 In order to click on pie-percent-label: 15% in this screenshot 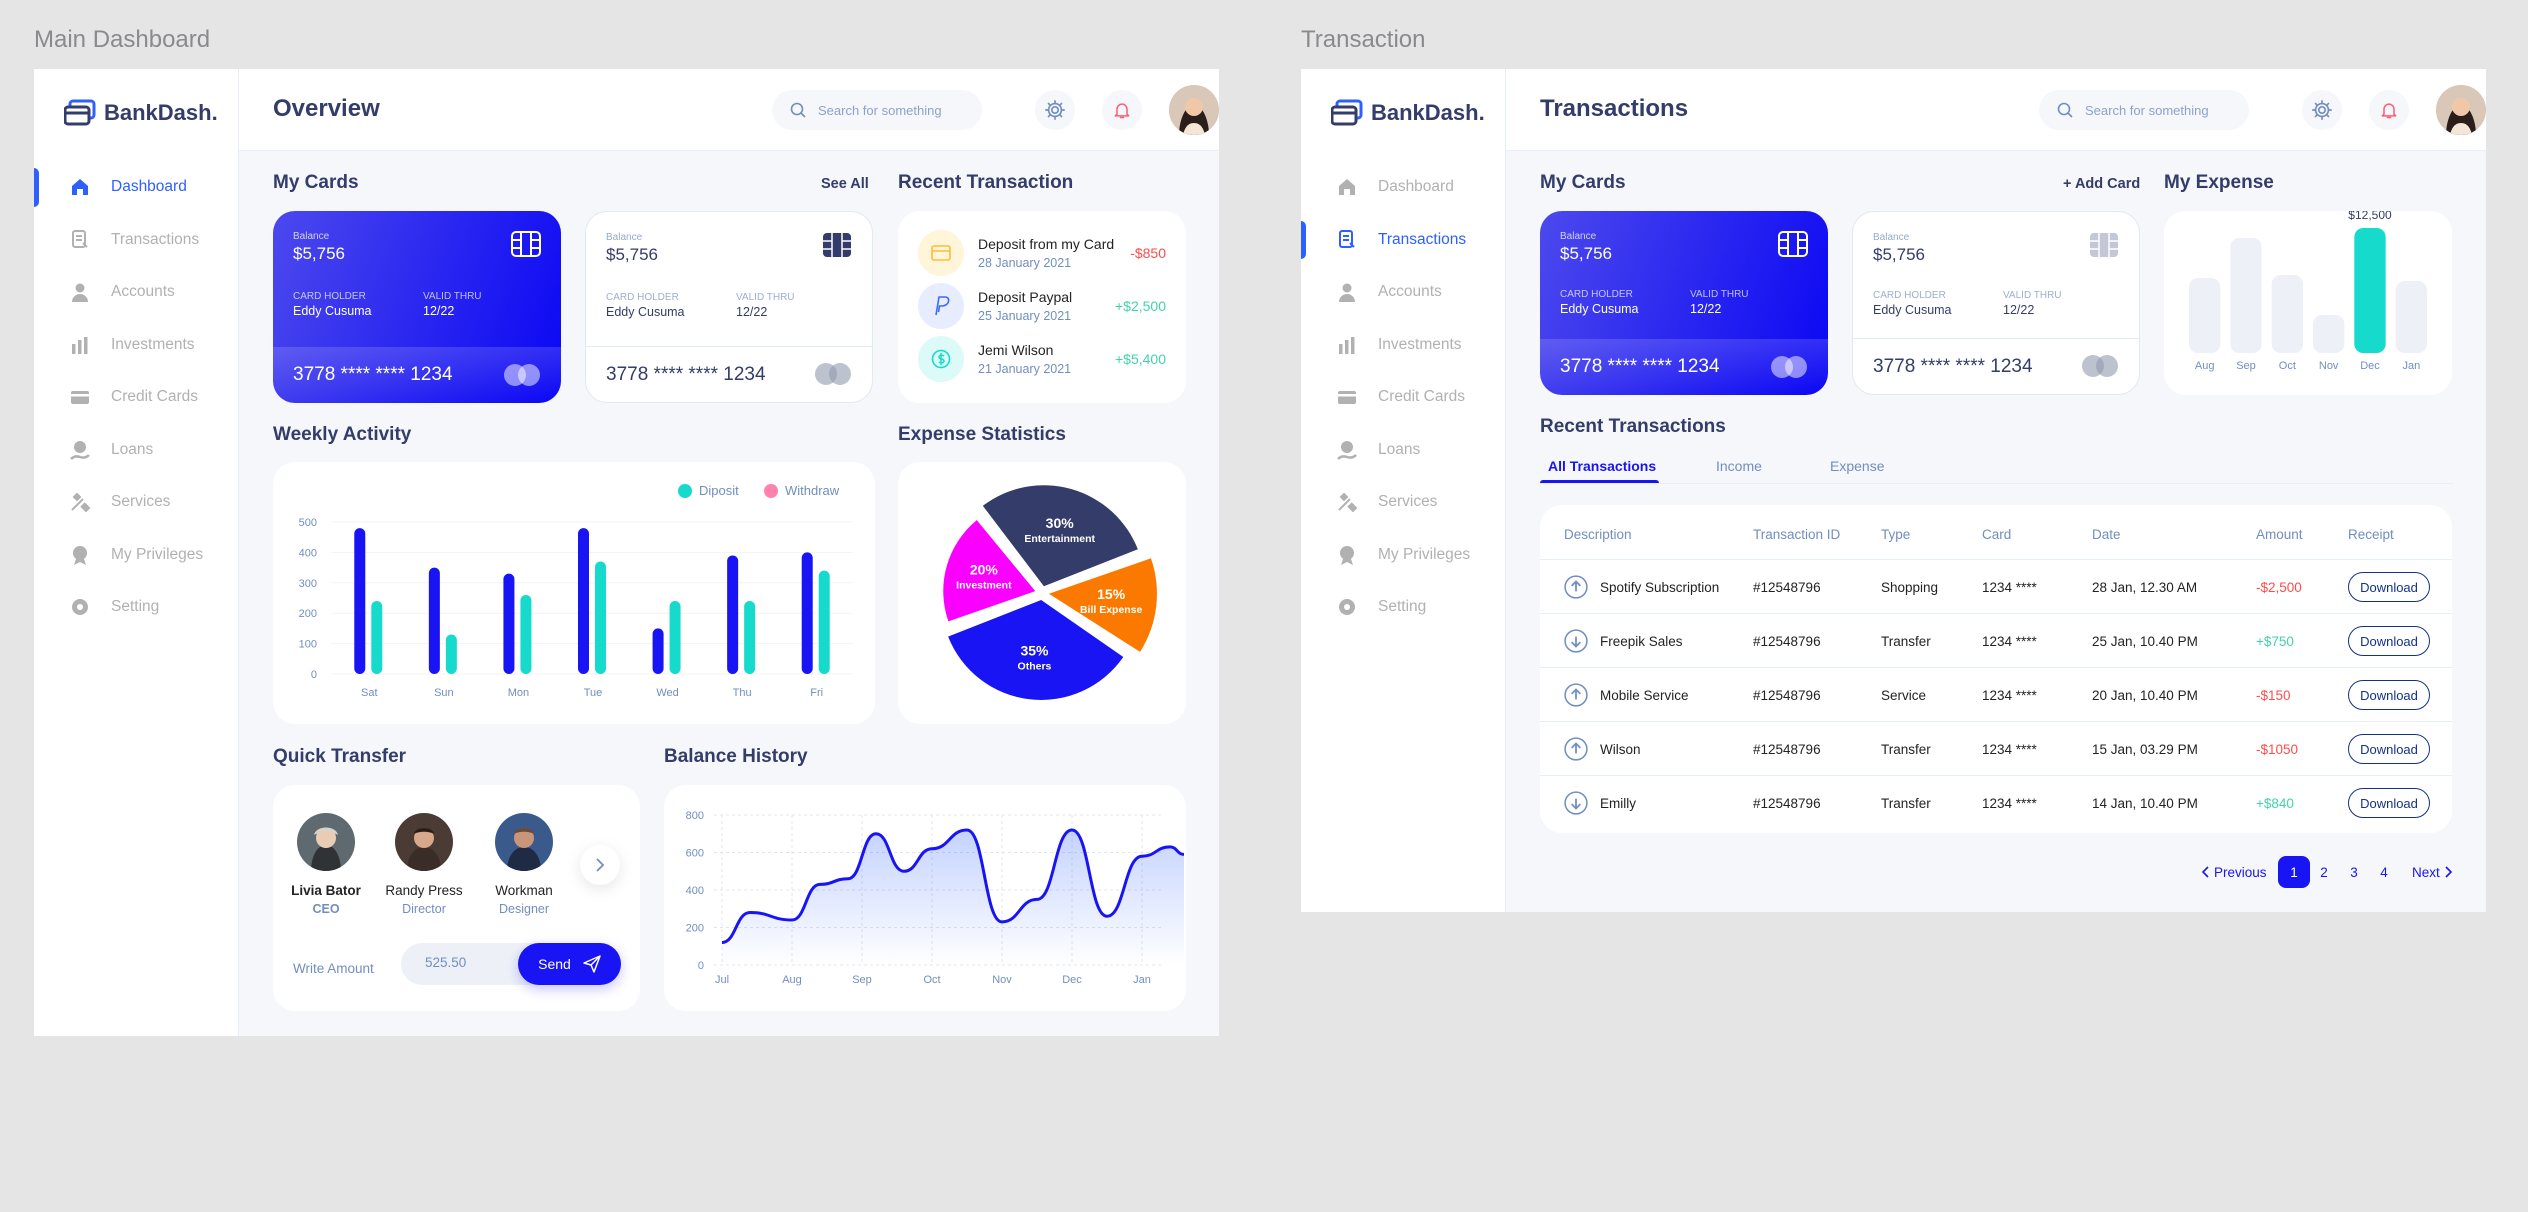, I will do `click(1111, 594)`.